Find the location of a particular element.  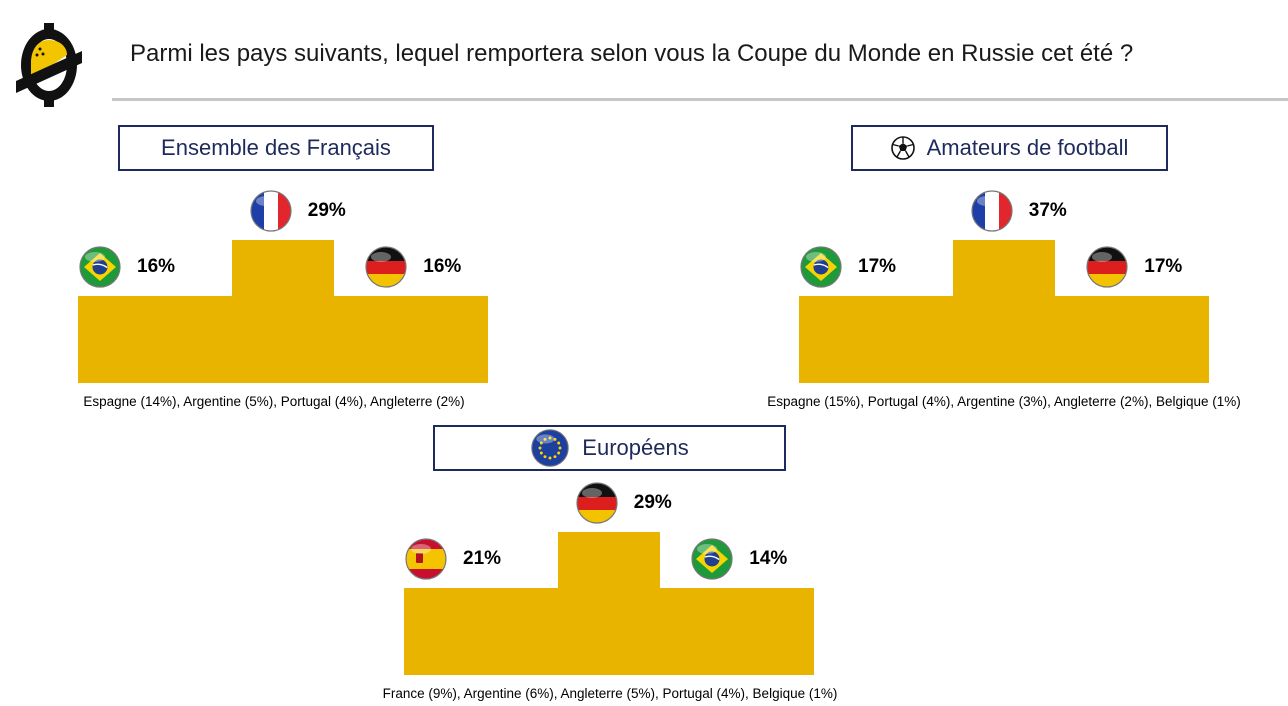

panel-title: Européens is located at coordinates (635, 447).